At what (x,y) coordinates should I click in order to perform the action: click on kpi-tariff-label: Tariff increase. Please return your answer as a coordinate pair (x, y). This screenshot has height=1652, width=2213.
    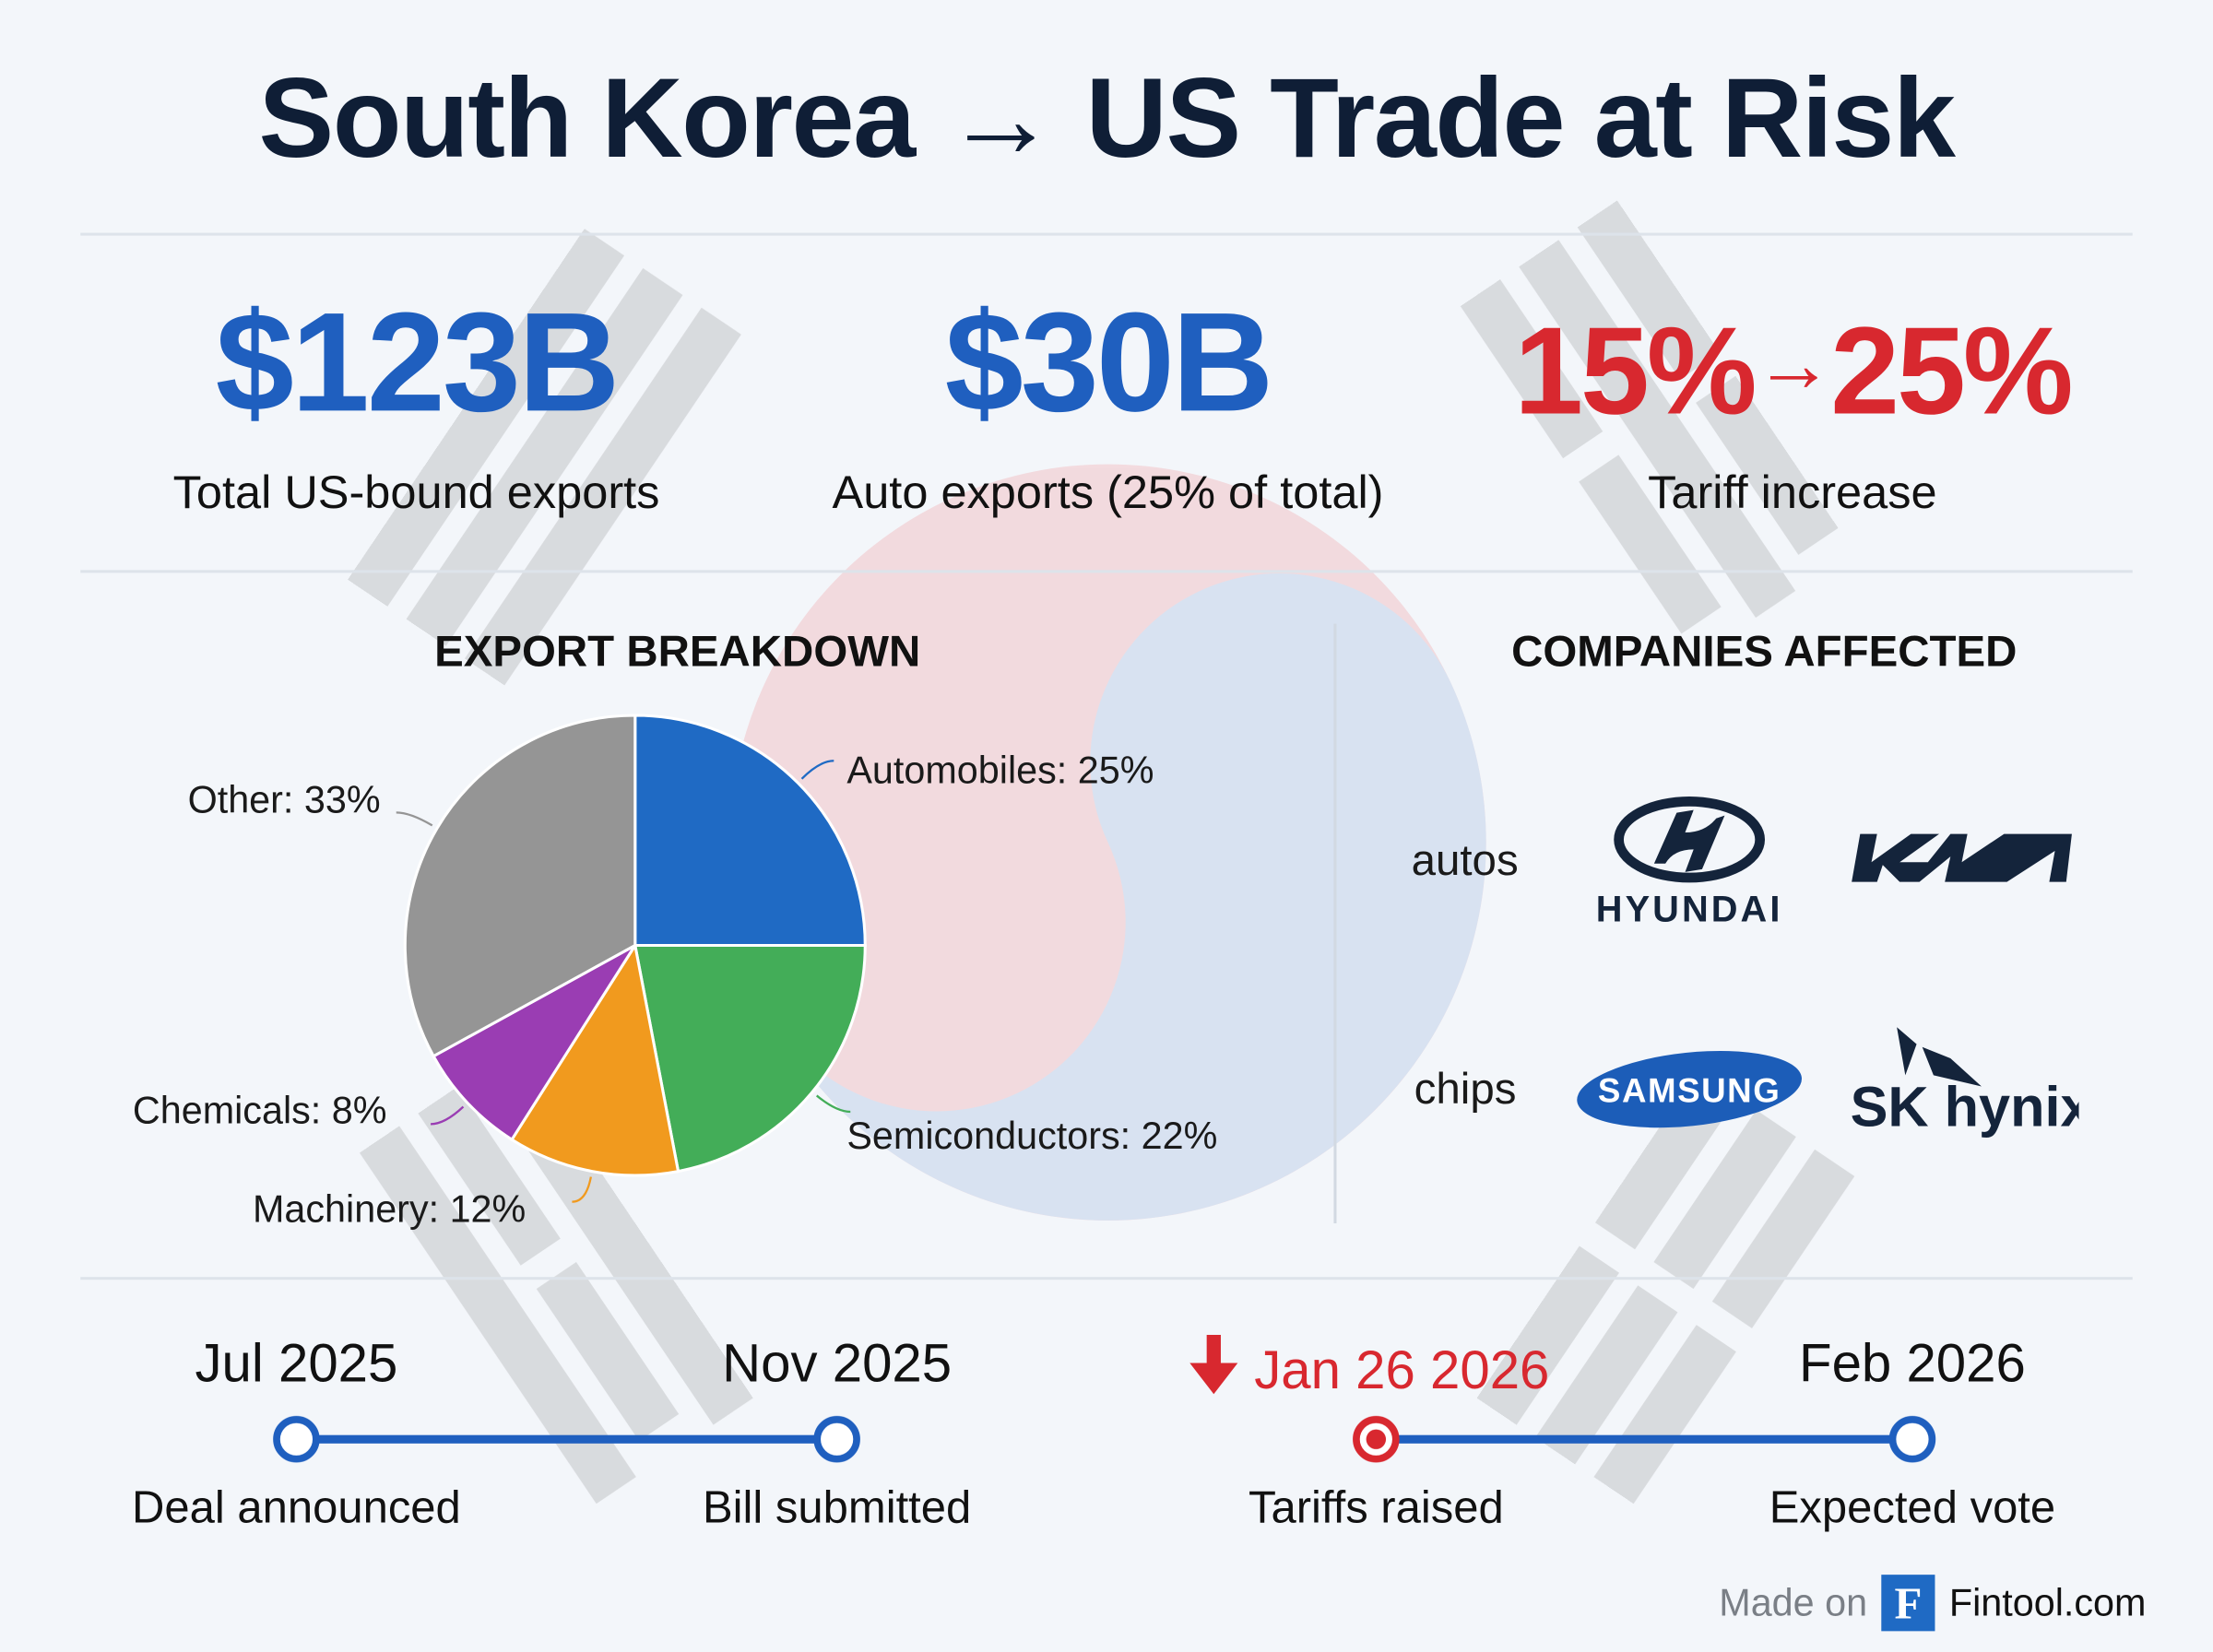
    Looking at the image, I should click on (1792, 492).